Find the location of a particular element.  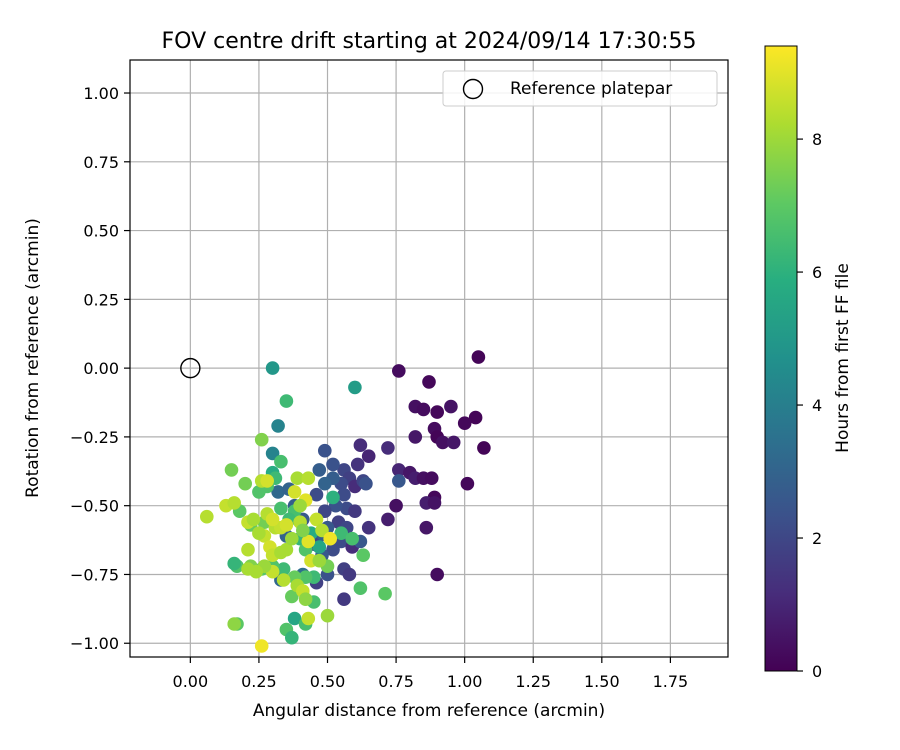

x-tick-label: 1.75 is located at coordinates (671, 681).